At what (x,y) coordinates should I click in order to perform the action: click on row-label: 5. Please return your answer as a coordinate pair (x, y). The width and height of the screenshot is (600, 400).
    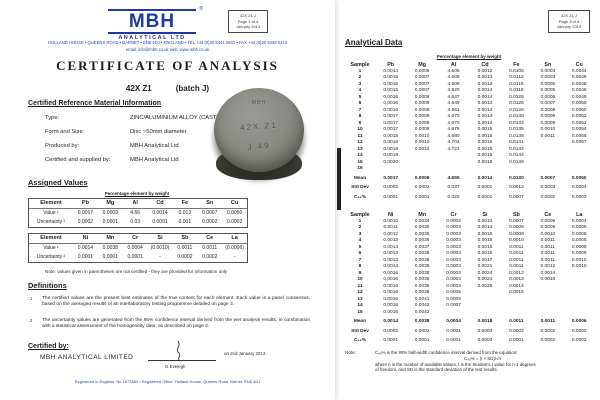
    Looking at the image, I should click on (360, 247).